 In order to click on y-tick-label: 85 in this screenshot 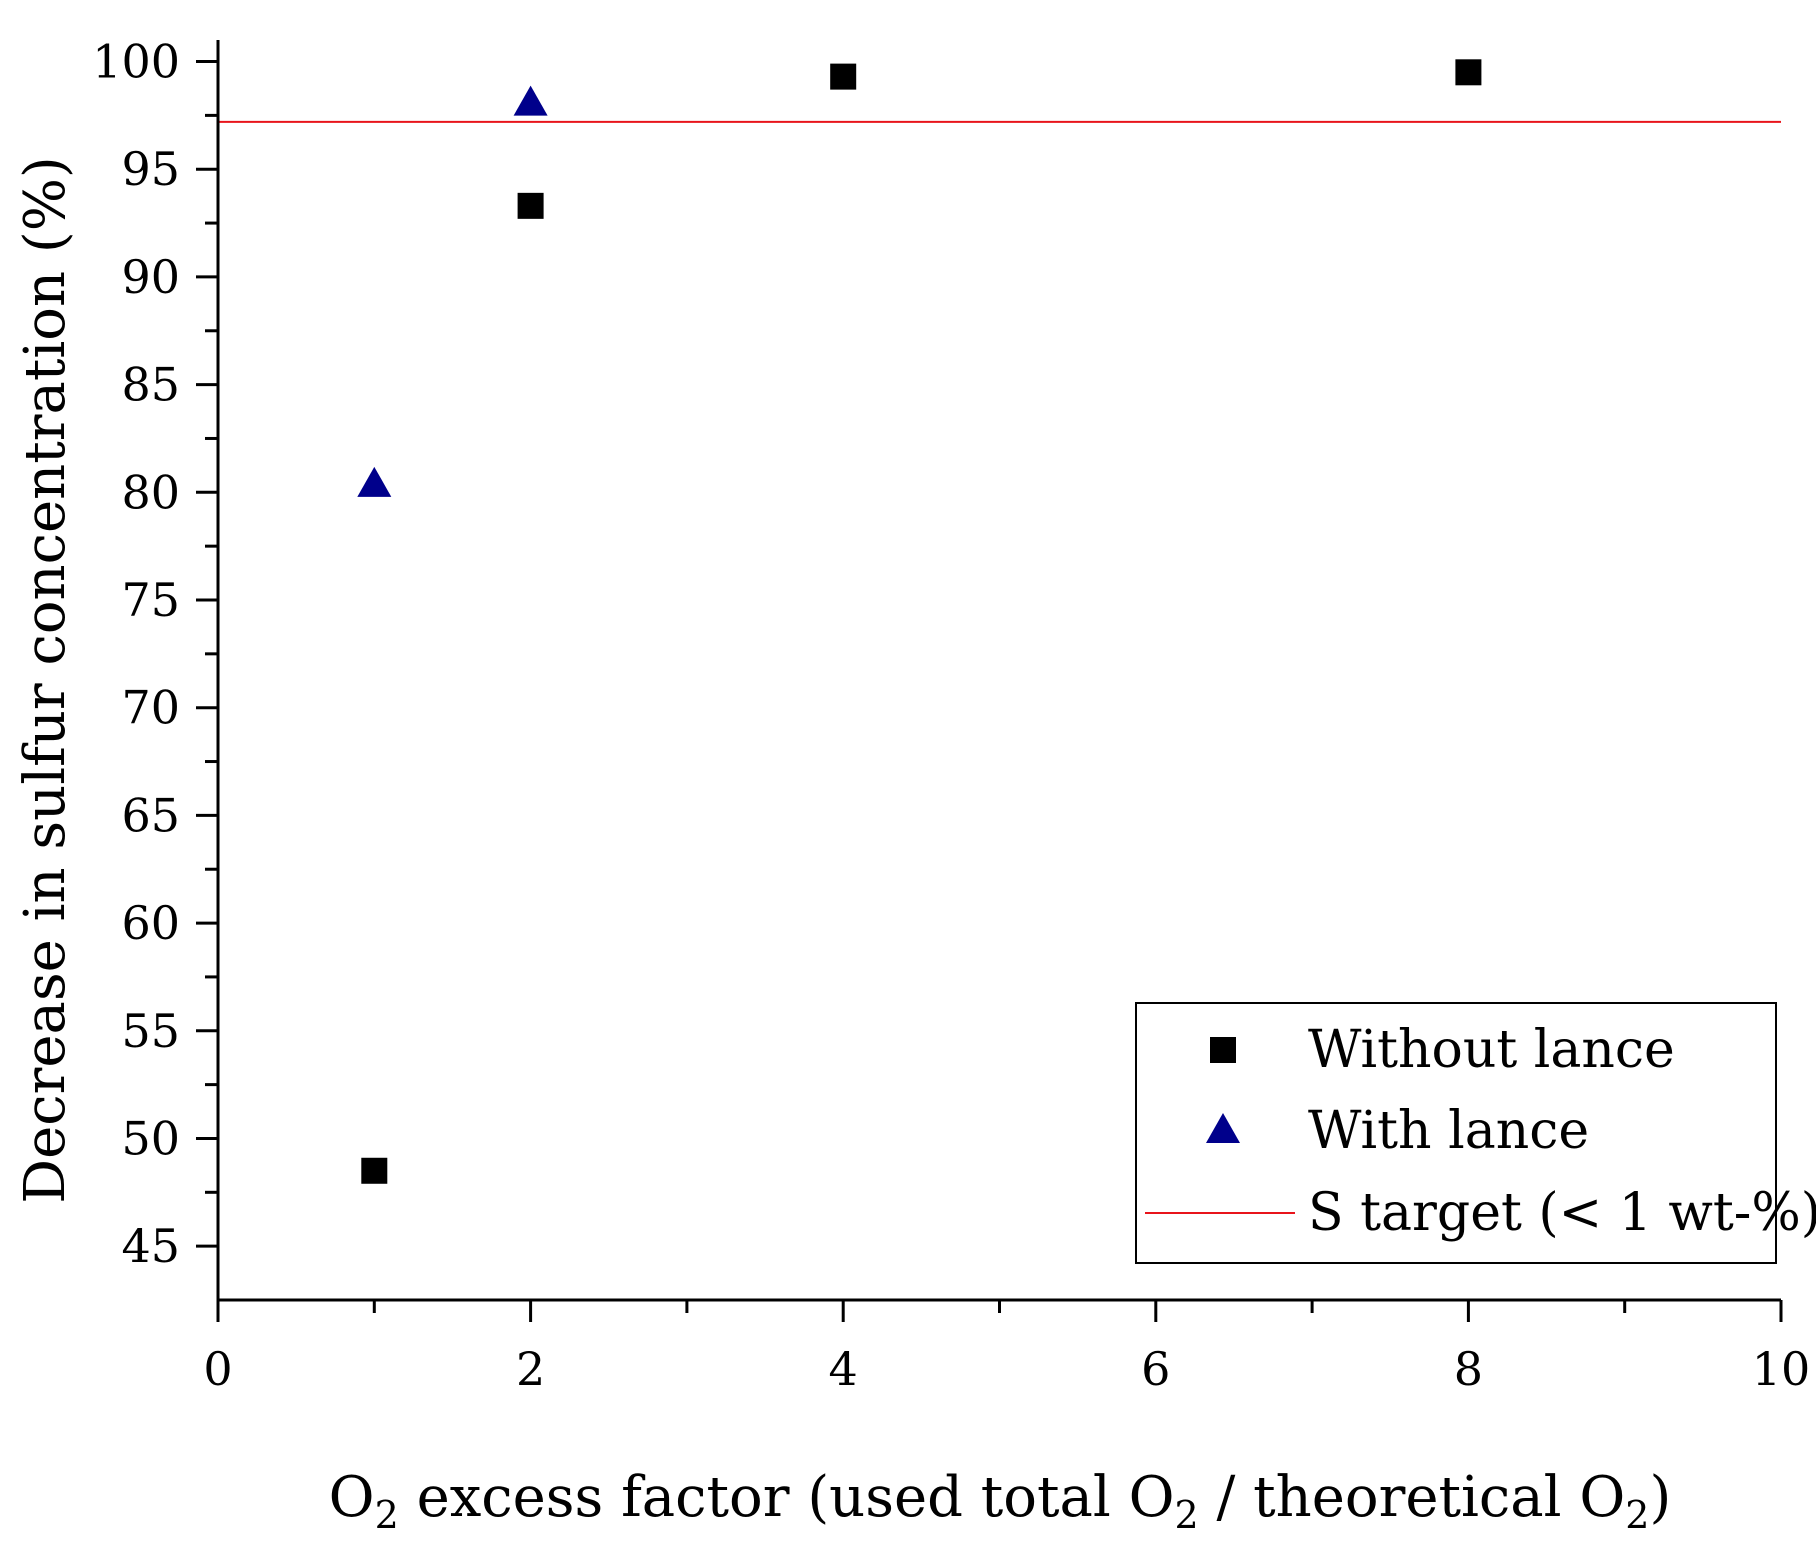, I will do `click(150, 385)`.